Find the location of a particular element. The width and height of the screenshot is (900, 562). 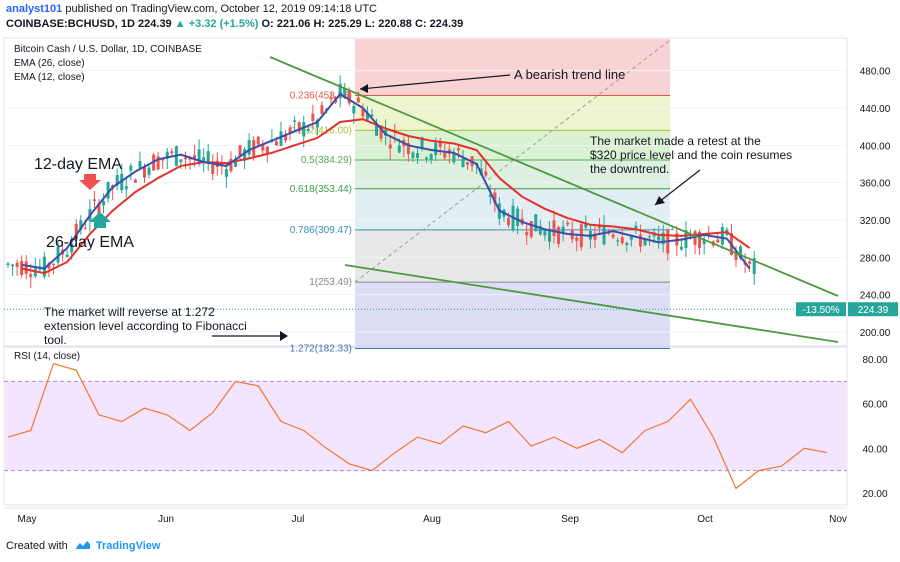

month-tick-label: May is located at coordinates (27, 519).